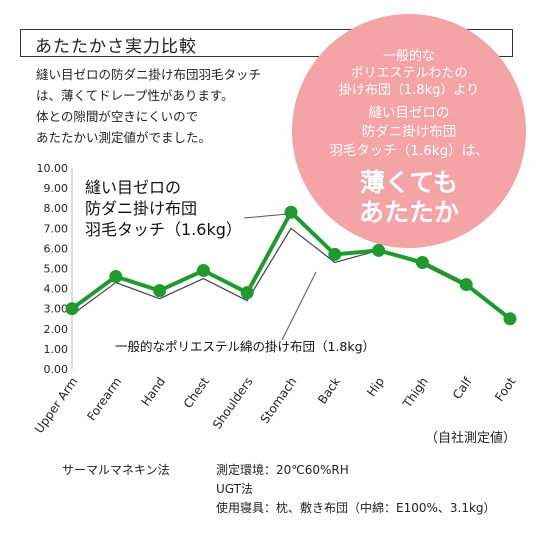 This screenshot has width=540, height=539. Describe the element at coordinates (56, 208) in the screenshot. I see `y-tick-label: 8.00` at that location.